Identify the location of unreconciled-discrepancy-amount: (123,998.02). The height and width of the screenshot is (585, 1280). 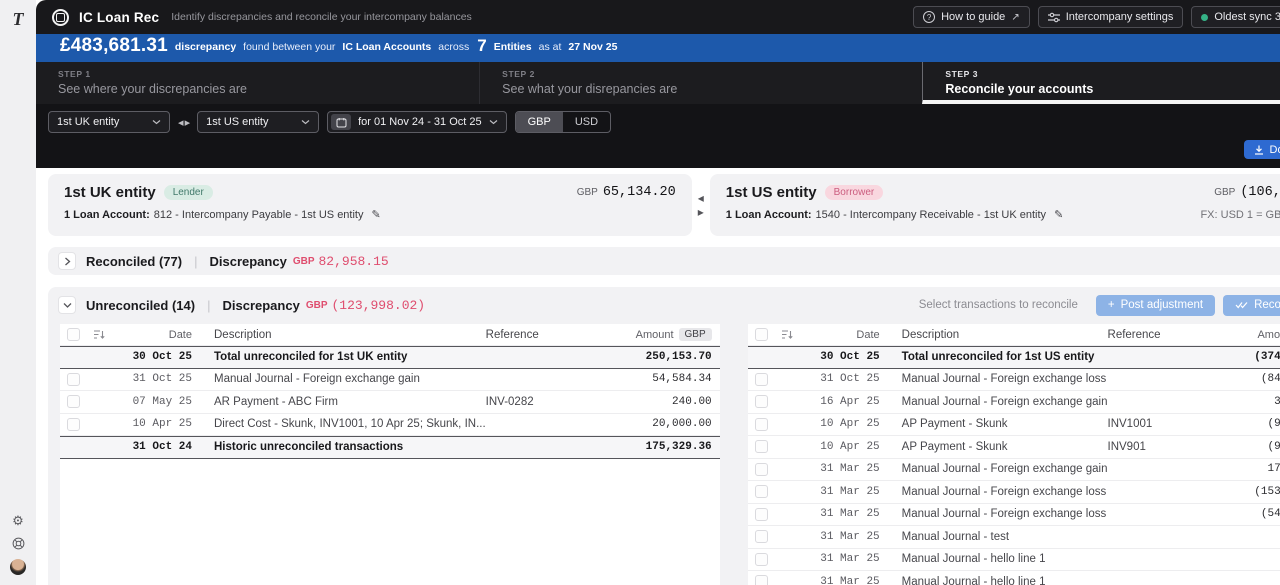
(378, 305).